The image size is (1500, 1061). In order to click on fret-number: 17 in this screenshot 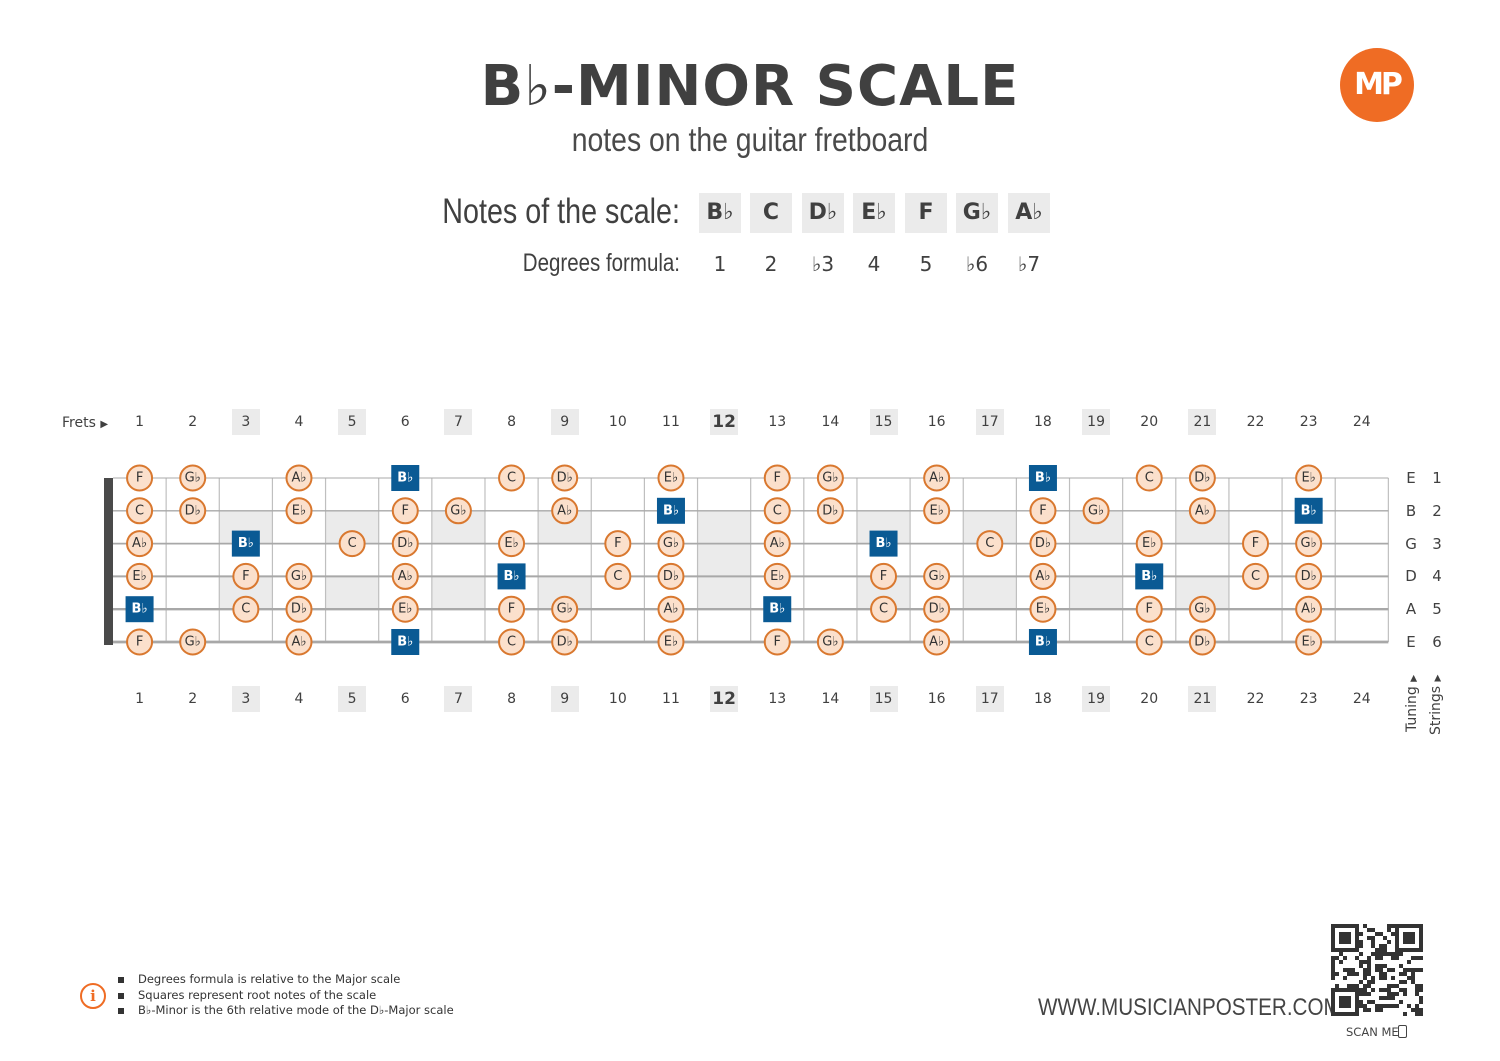, I will do `click(989, 699)`.